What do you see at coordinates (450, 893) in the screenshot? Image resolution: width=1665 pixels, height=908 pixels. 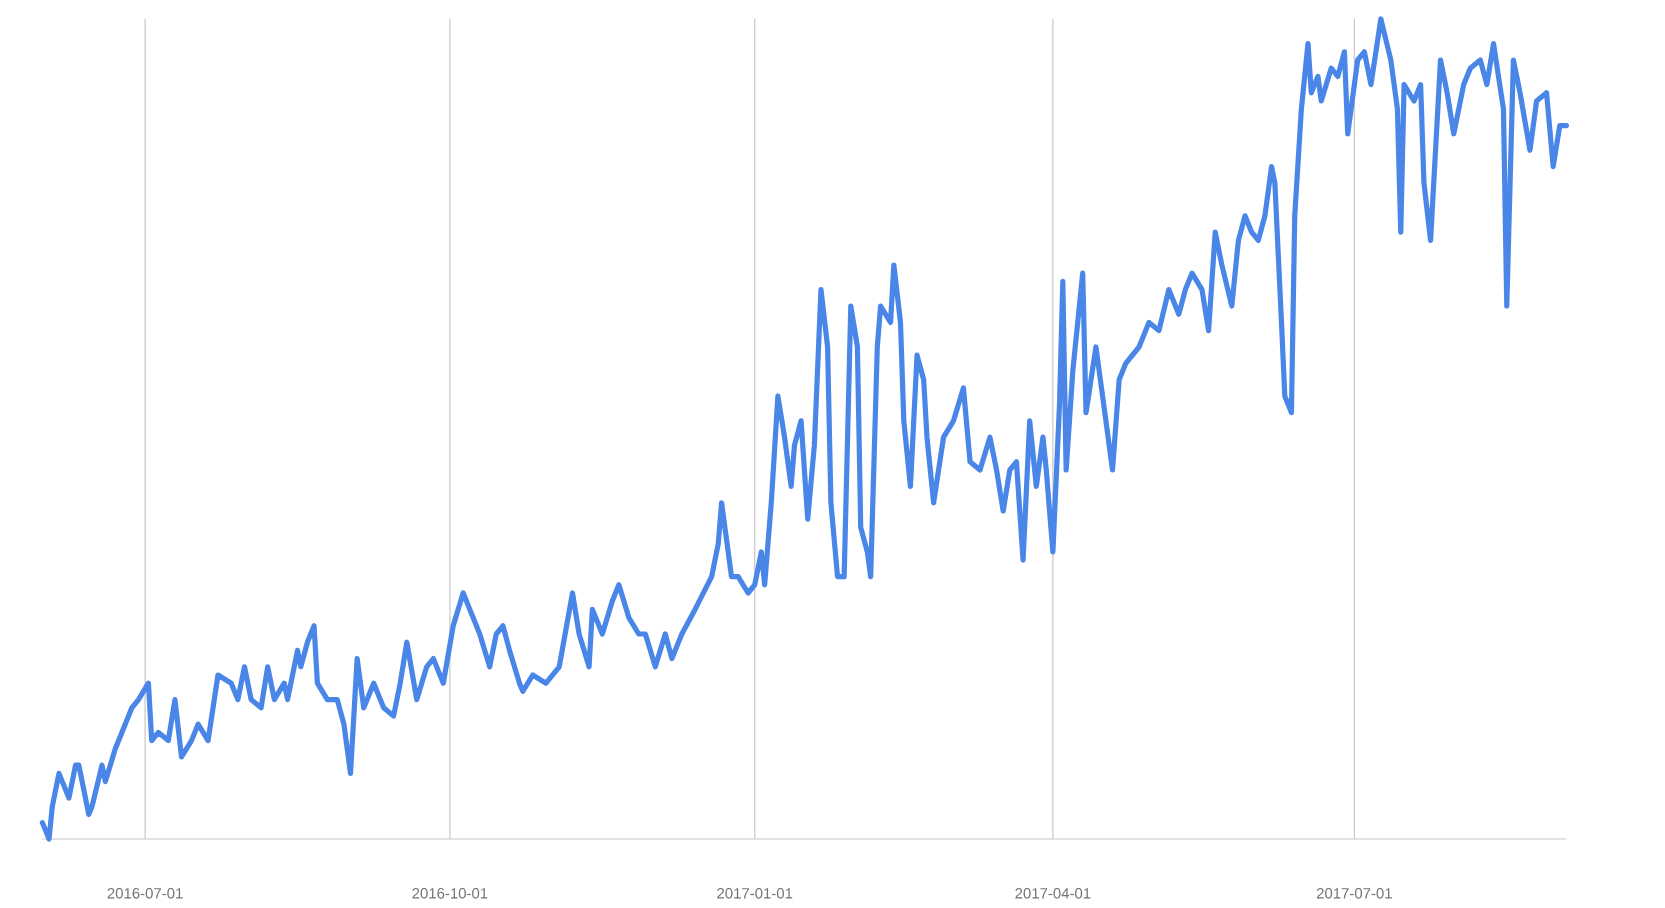 I see `x-tick-label: 2016-10-01` at bounding box center [450, 893].